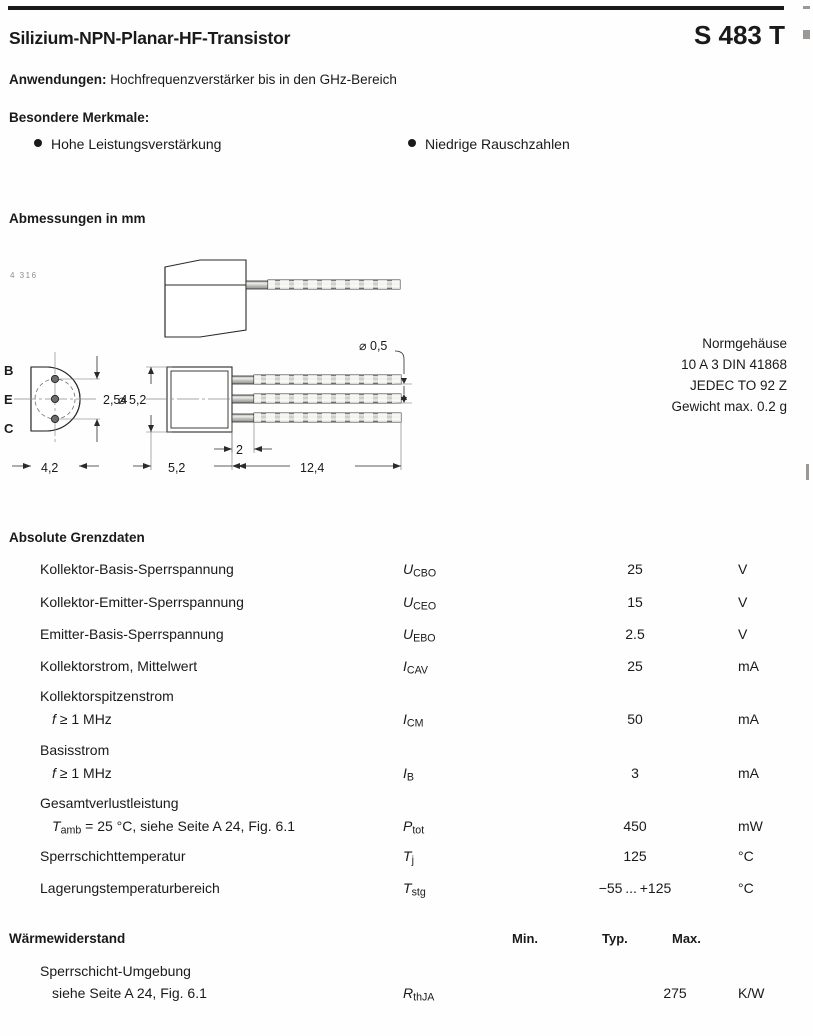  What do you see at coordinates (675, 993) in the screenshot?
I see `table-row-max: 275` at bounding box center [675, 993].